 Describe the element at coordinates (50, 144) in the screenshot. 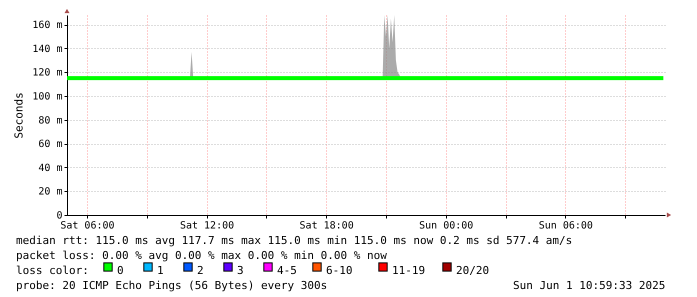

I see `y-tick-label: 60 m` at that location.